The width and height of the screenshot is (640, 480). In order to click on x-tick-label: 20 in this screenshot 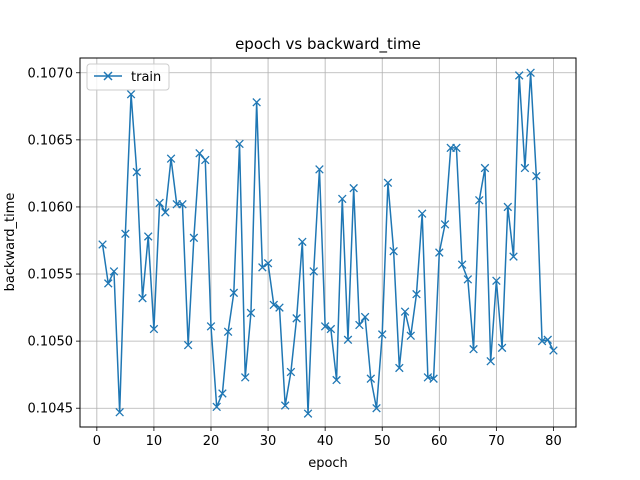, I will do `click(211, 441)`.